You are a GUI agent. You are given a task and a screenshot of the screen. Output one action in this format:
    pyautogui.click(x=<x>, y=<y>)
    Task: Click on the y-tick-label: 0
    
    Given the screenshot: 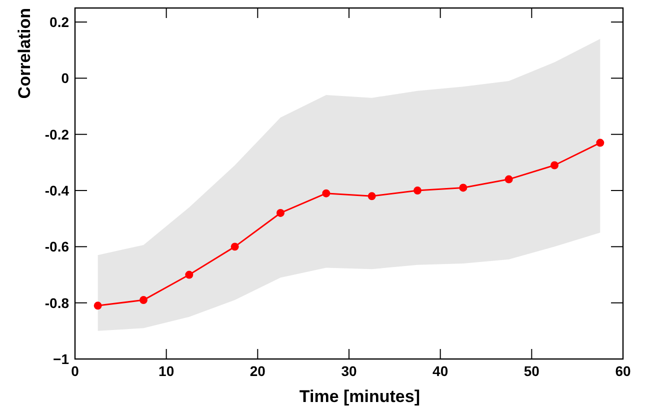 What is the action you would take?
    pyautogui.click(x=65, y=78)
    